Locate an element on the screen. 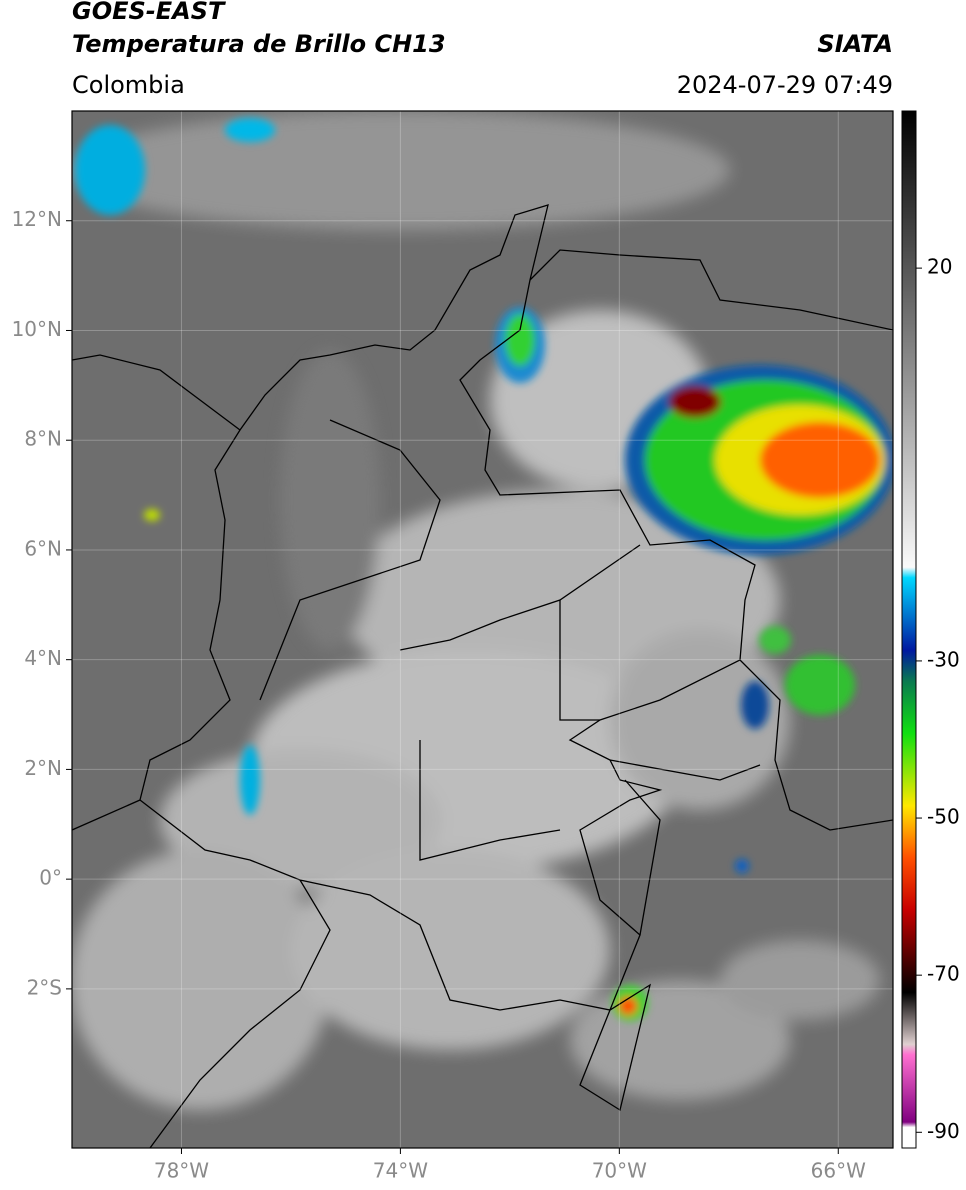 The width and height of the screenshot is (966, 1190). x-tick-label: 66°W is located at coordinates (838, 1171).